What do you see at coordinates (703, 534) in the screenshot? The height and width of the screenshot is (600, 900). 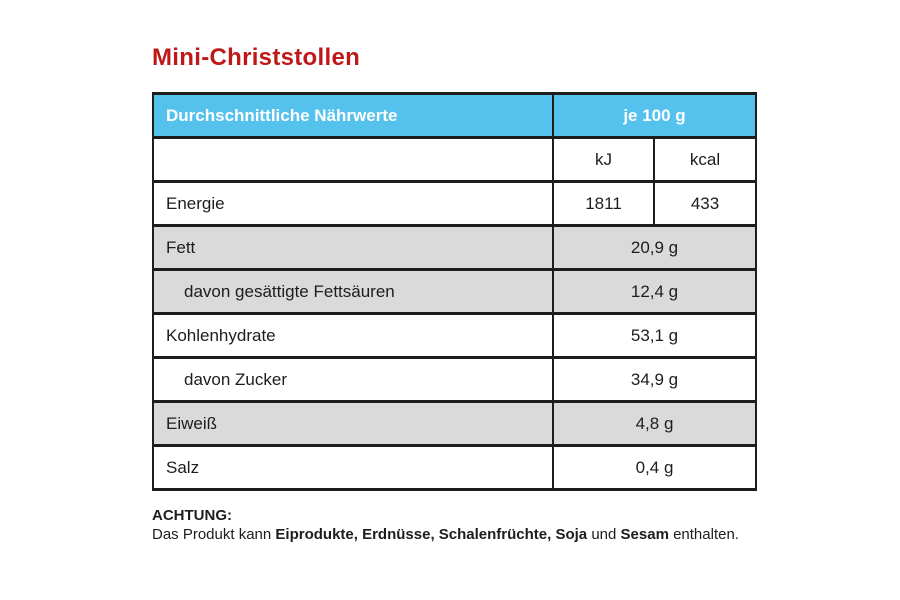 I see `allergen-text-part: enthalten.` at bounding box center [703, 534].